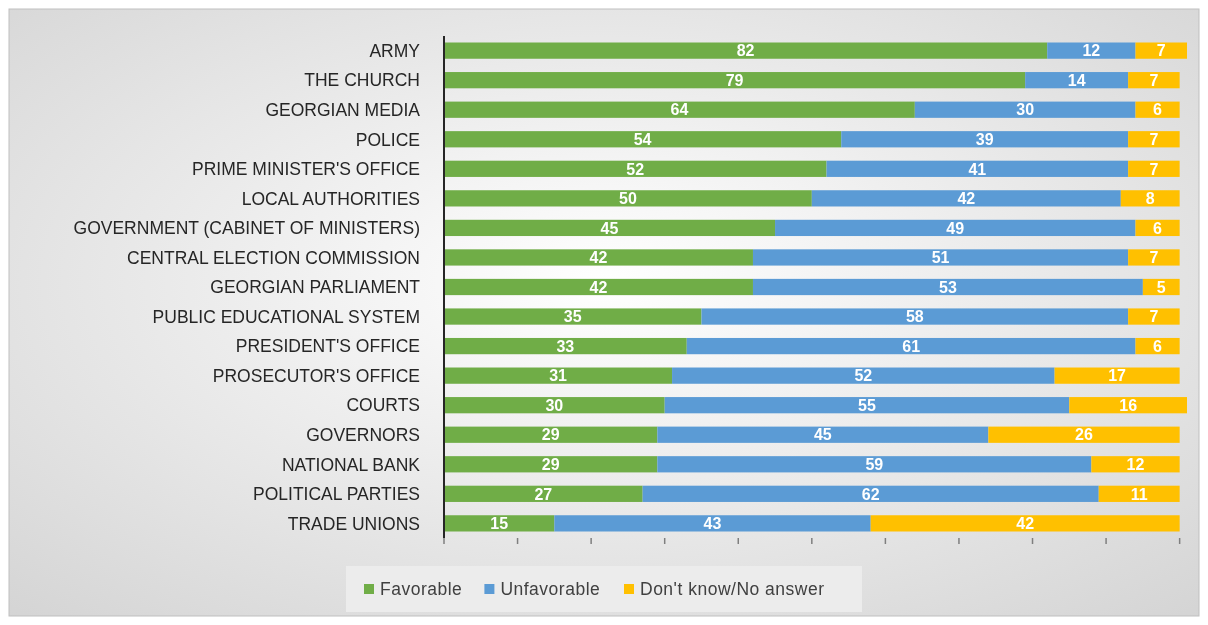 Image resolution: width=1208 pixels, height=625 pixels. Describe the element at coordinates (362, 80) in the screenshot. I see `y-tick-label: THE CHURCH` at that location.